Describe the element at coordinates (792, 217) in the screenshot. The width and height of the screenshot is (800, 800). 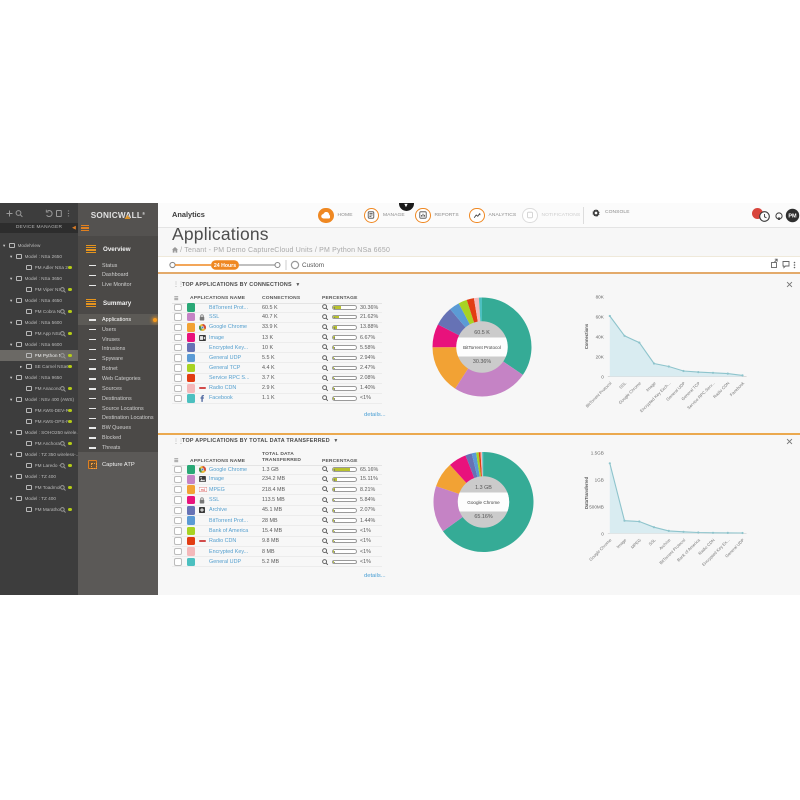
I see `svg-text: PM` at that location.